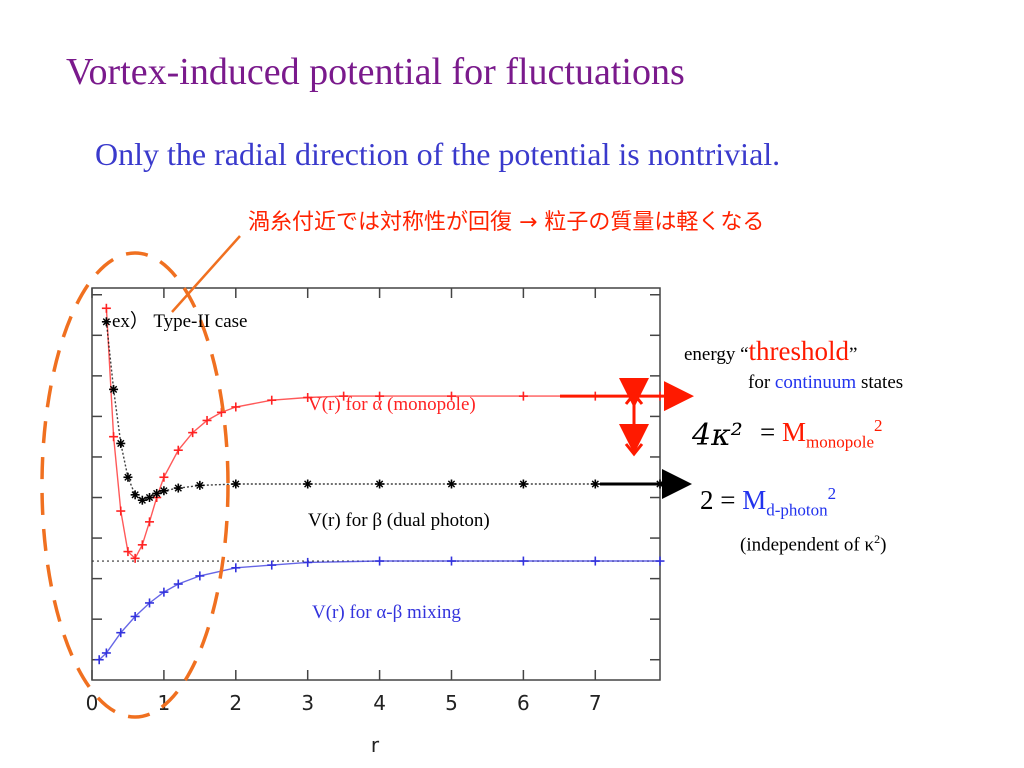  What do you see at coordinates (392, 404) in the screenshot?
I see `series-label-alpha: V(r) for α (monopole)` at bounding box center [392, 404].